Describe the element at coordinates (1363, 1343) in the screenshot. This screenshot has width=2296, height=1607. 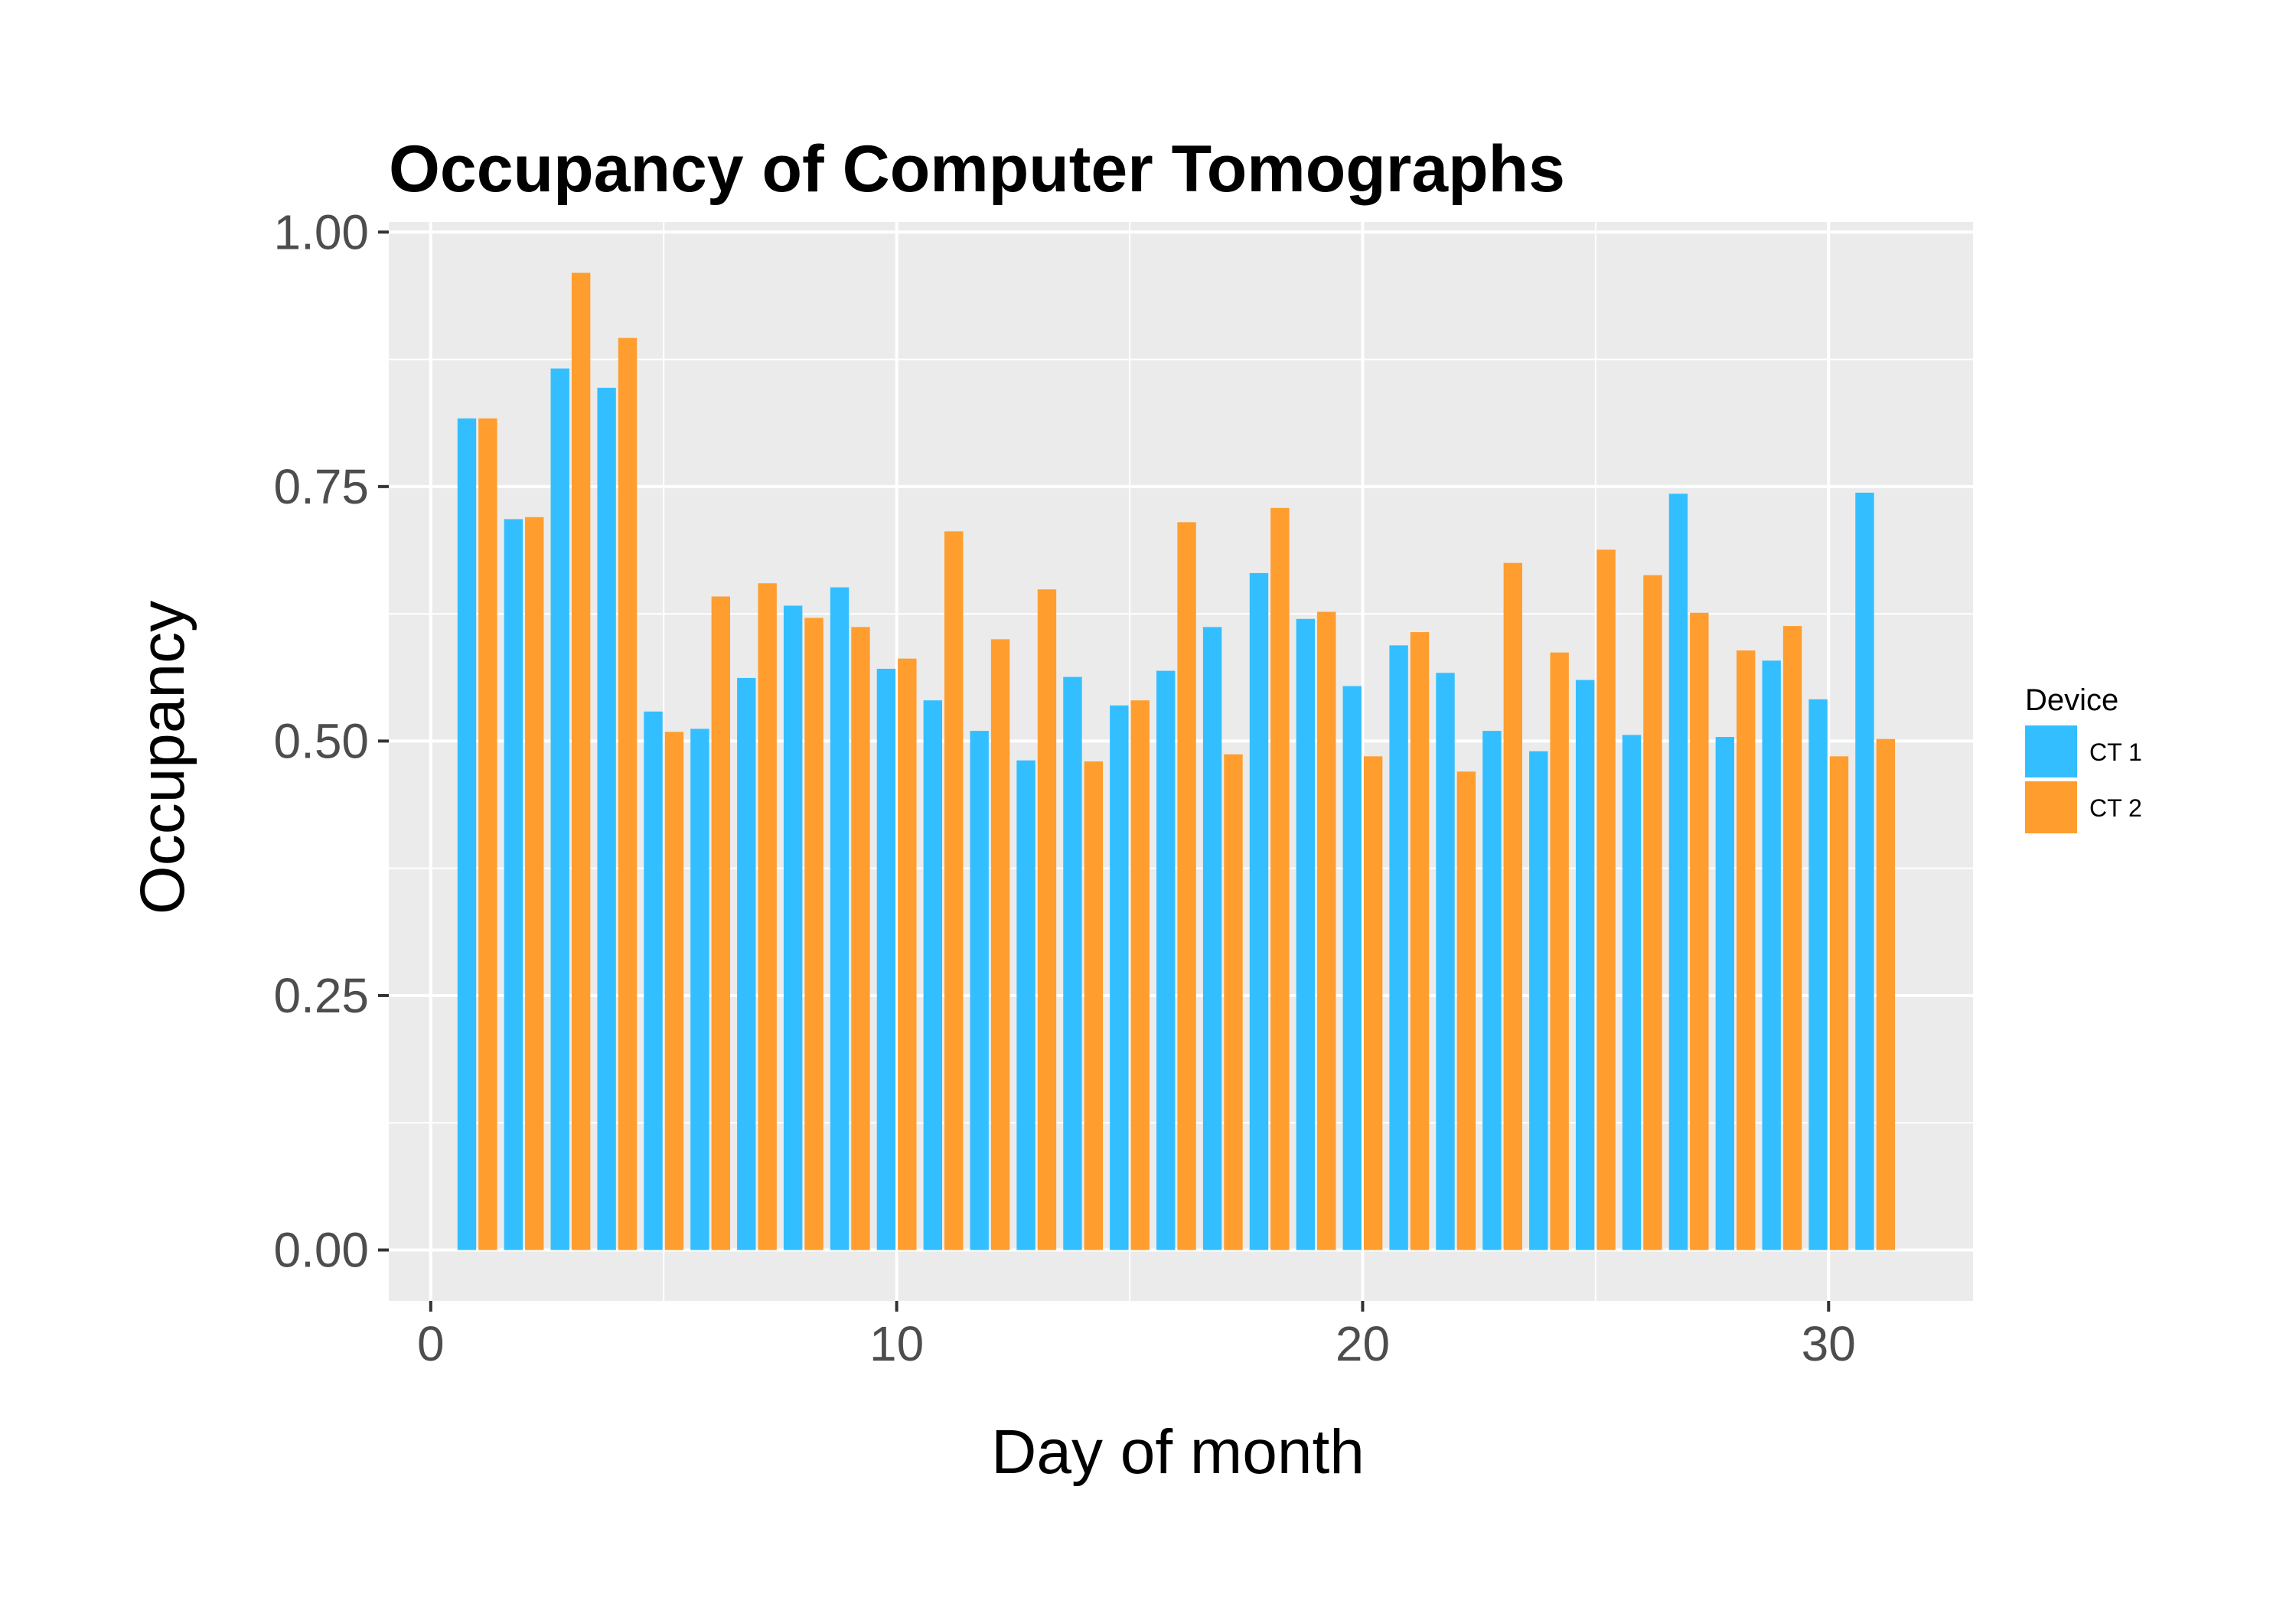
I see `x-tick-label: 20` at that location.